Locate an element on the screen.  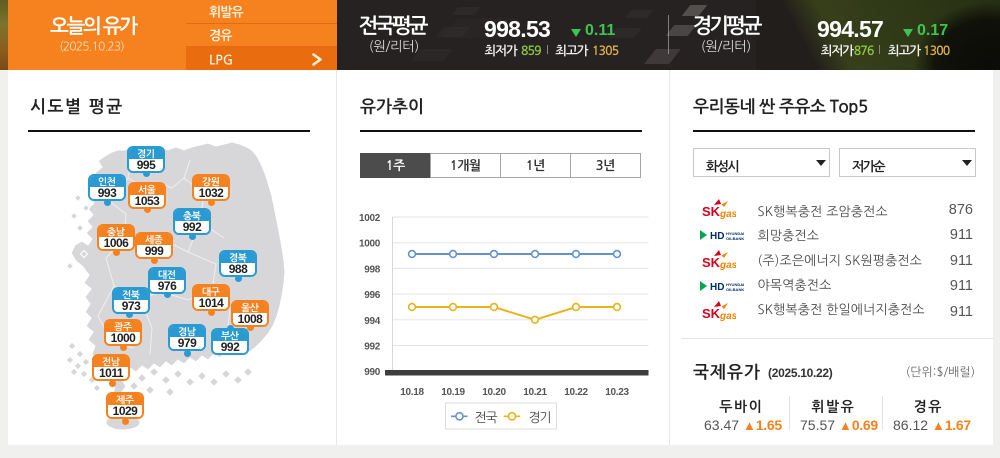
svg-text: 998 is located at coordinates (372, 269).